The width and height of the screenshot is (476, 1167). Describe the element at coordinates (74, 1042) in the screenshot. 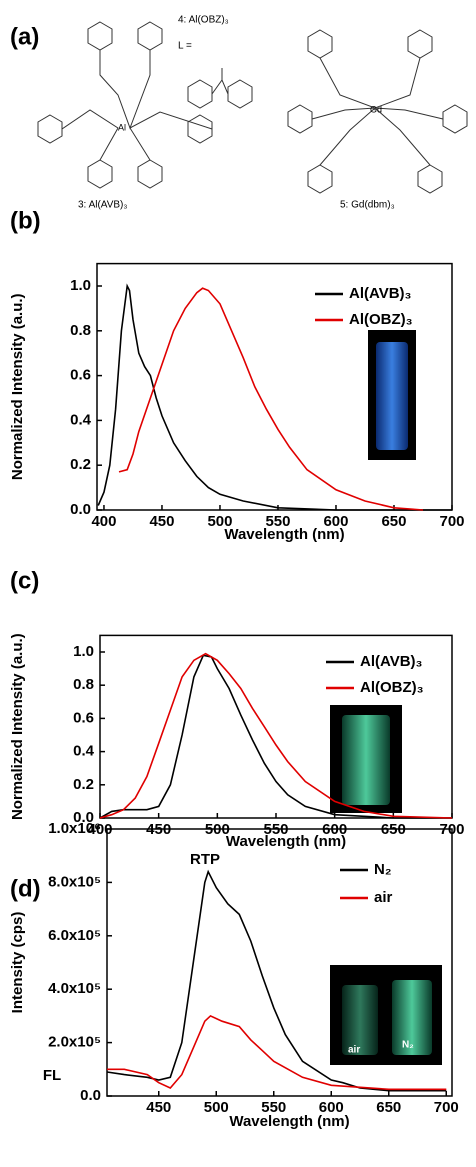

I see `y-tick-label: 2.0x10⁵` at that location.